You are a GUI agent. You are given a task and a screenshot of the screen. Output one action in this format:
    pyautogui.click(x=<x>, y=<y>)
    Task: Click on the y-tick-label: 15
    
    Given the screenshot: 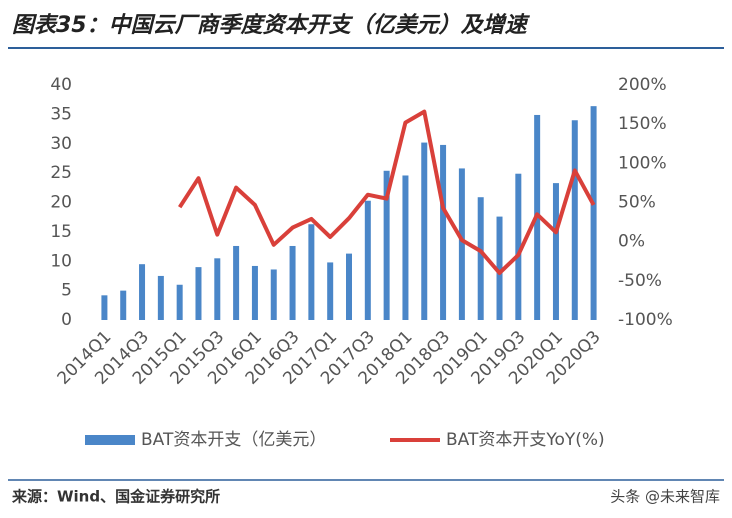 What is the action you would take?
    pyautogui.click(x=61, y=232)
    